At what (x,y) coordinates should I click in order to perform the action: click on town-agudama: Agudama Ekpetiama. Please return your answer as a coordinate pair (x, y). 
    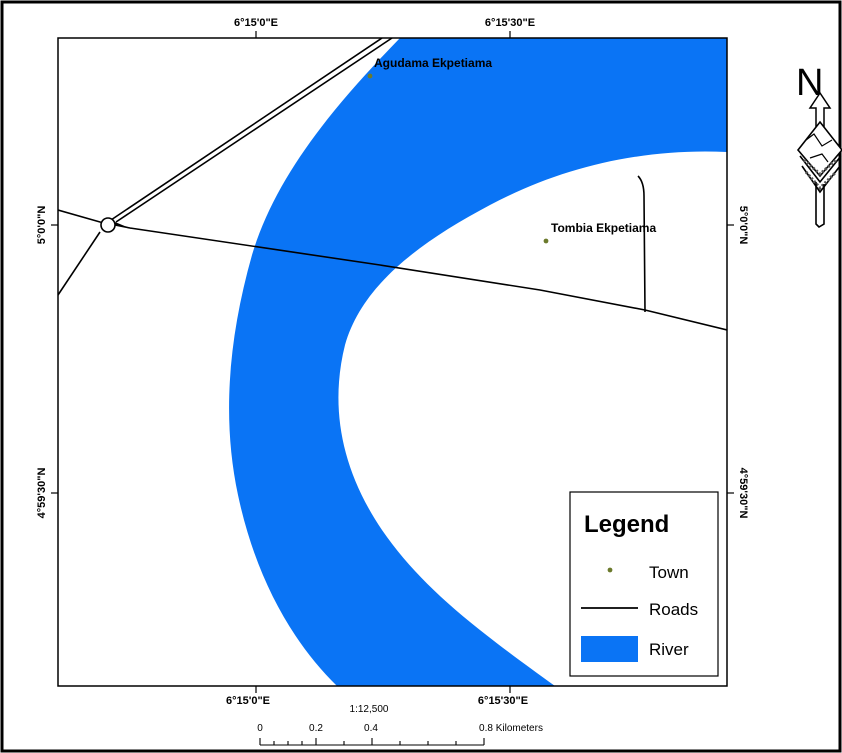
    Looking at the image, I should click on (429, 67).